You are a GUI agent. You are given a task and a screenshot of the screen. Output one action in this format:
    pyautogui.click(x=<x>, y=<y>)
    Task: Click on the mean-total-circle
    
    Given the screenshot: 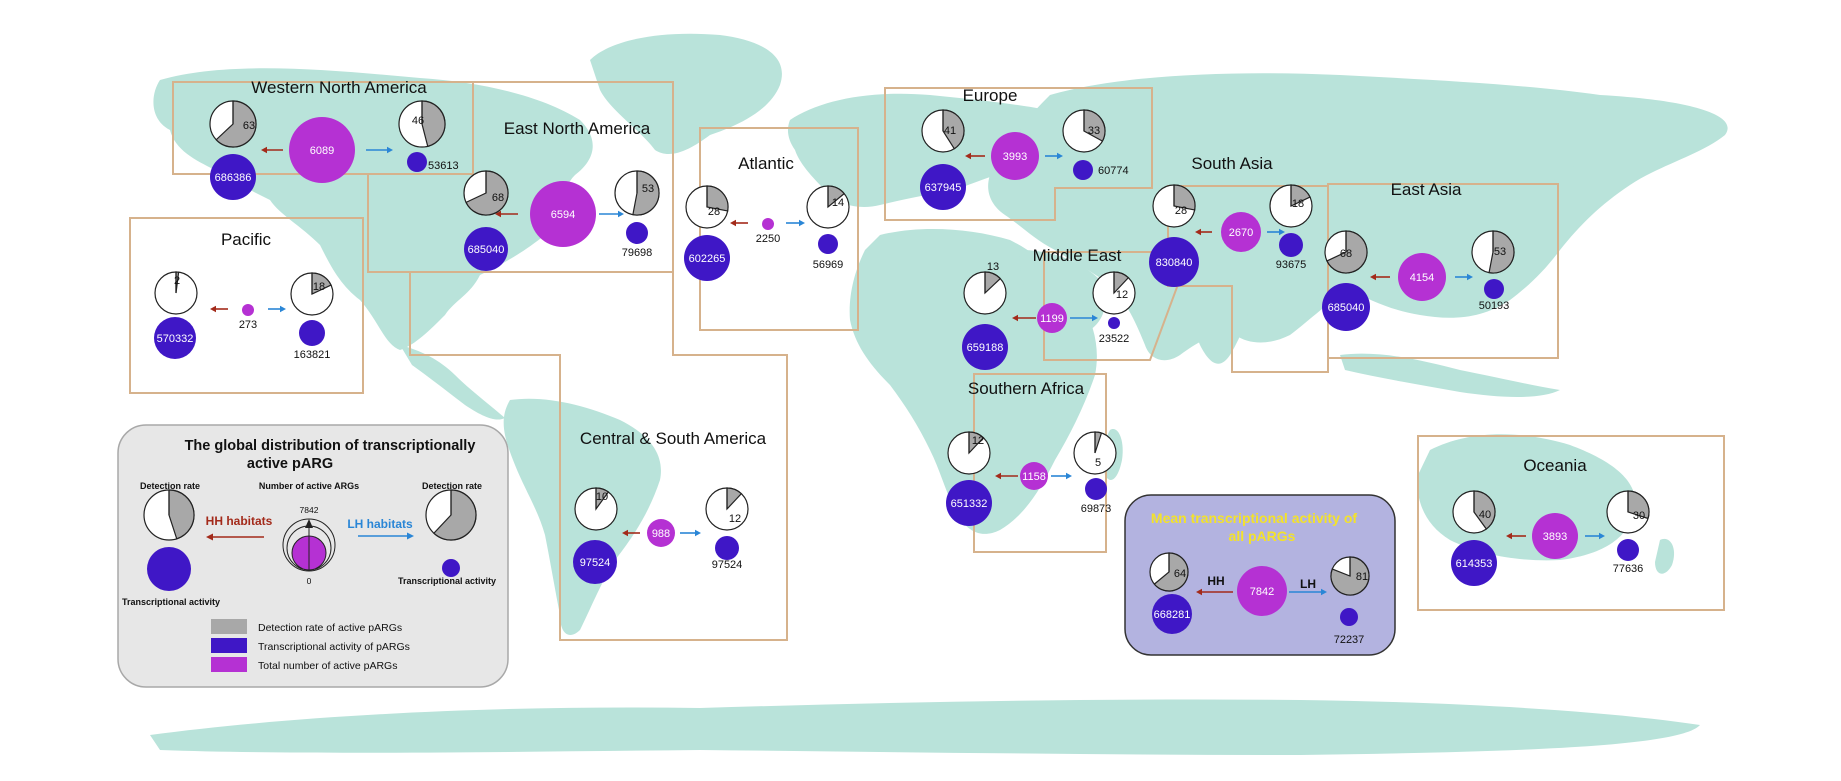 What is the action you would take?
    pyautogui.click(x=1262, y=591)
    